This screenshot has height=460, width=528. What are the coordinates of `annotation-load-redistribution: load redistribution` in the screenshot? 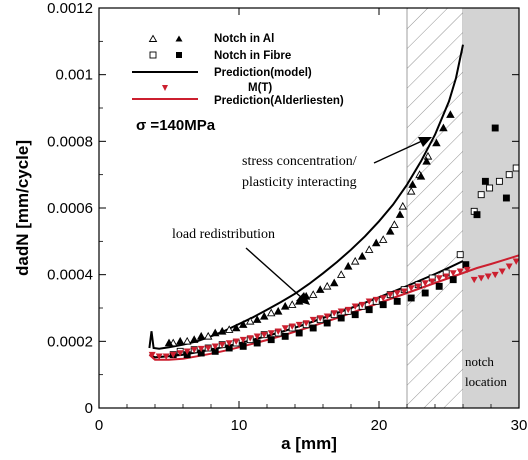 It's located at (223, 234).